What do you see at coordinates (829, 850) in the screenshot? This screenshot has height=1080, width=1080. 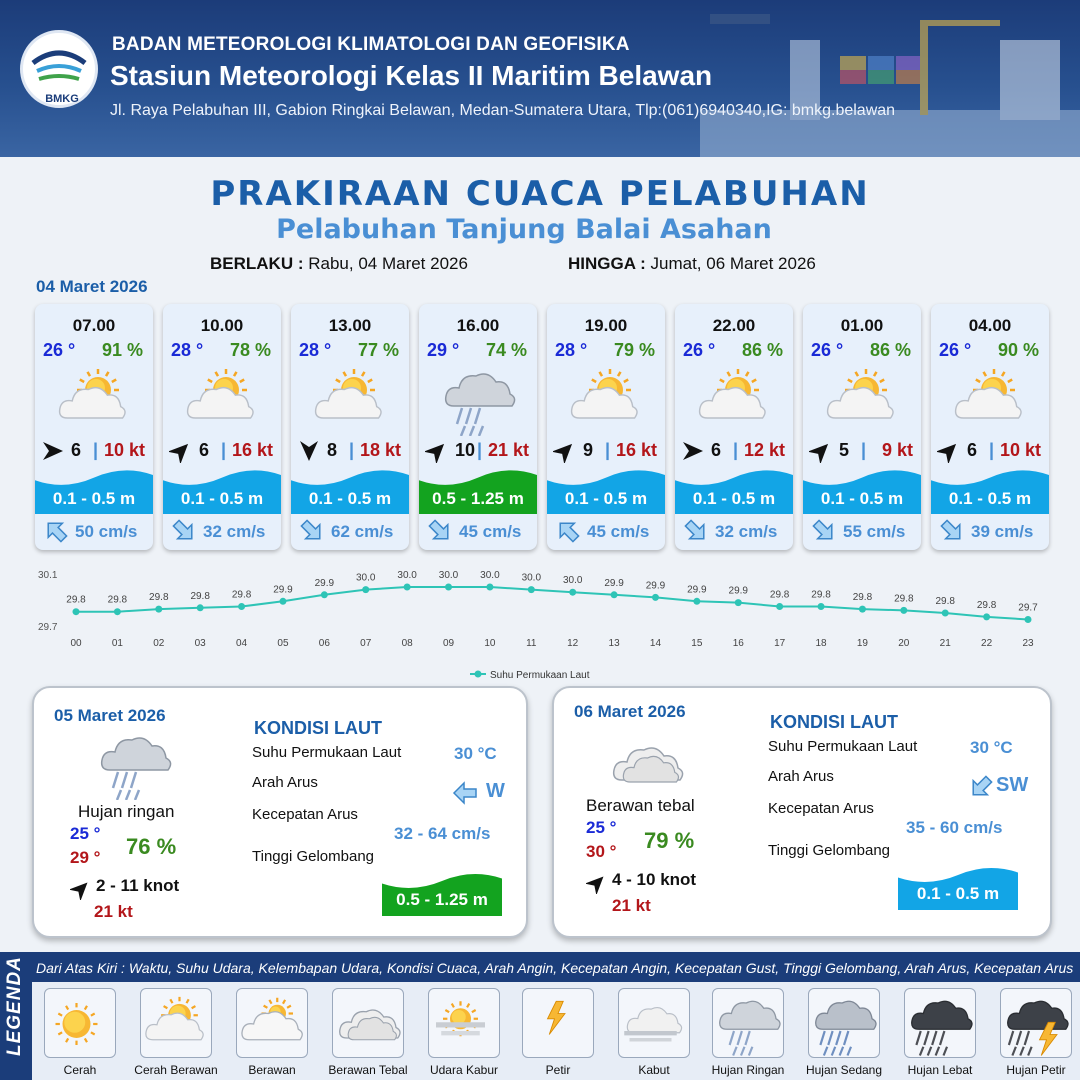 I see `wave-height-label: Tinggi Gelombang` at bounding box center [829, 850].